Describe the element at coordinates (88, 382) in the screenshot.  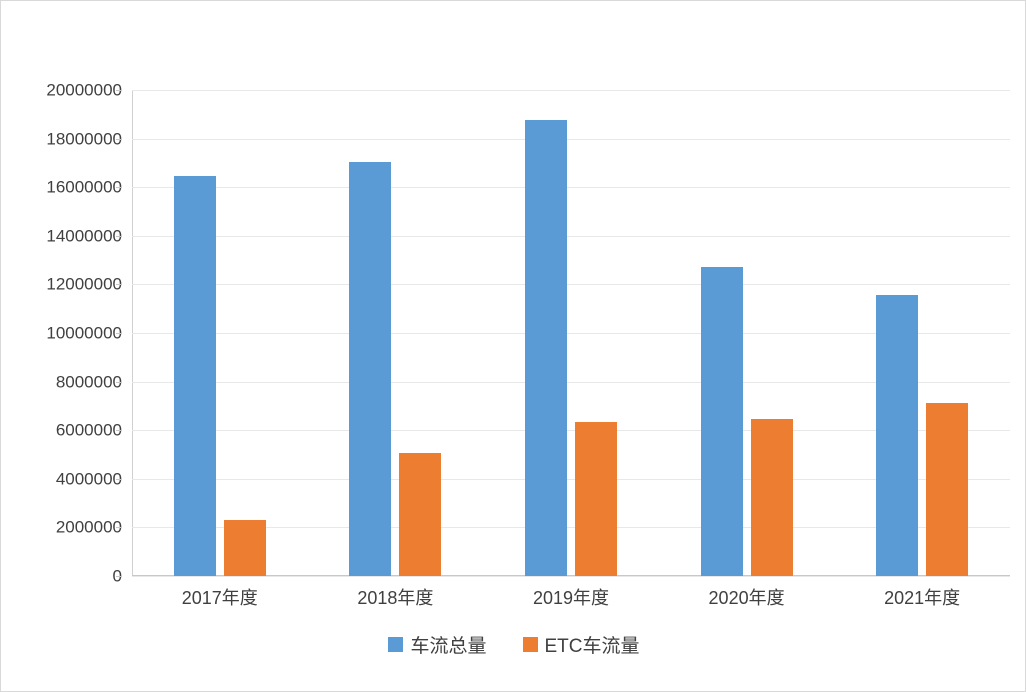
I see `y-axis-tick-label: 8000000` at that location.